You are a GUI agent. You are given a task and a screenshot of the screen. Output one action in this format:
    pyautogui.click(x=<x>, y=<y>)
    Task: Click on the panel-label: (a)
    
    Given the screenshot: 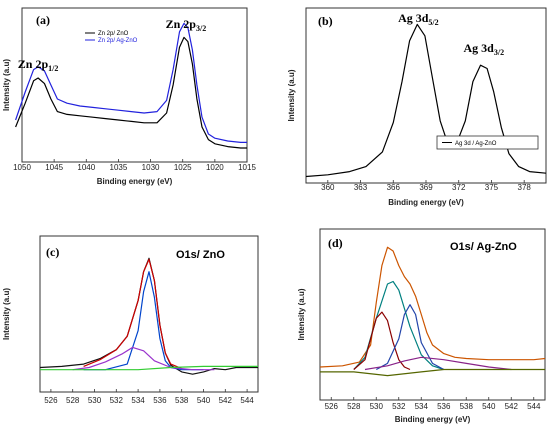 What is the action you would take?
    pyautogui.click(x=43, y=20)
    